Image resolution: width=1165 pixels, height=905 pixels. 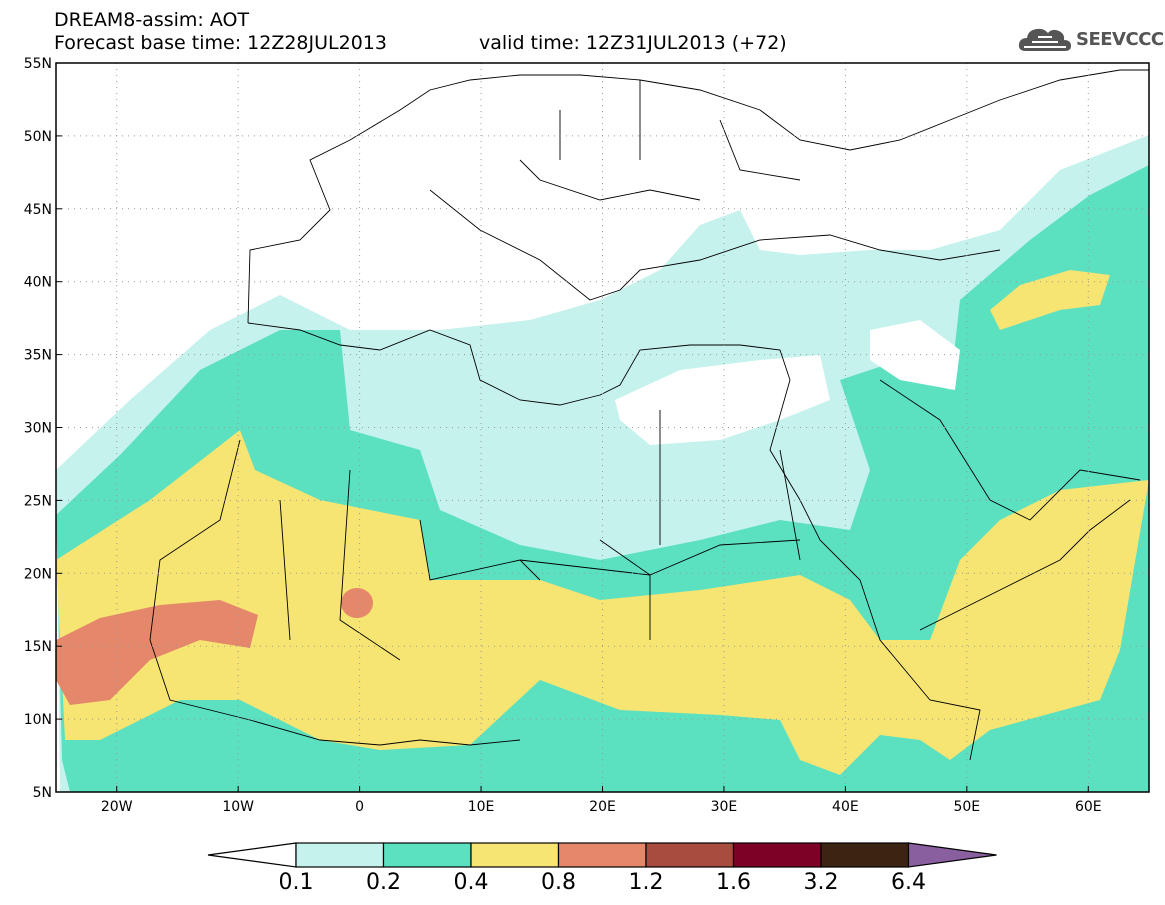 What do you see at coordinates (38, 574) in the screenshot?
I see `lat-tick-label: 20N` at bounding box center [38, 574].